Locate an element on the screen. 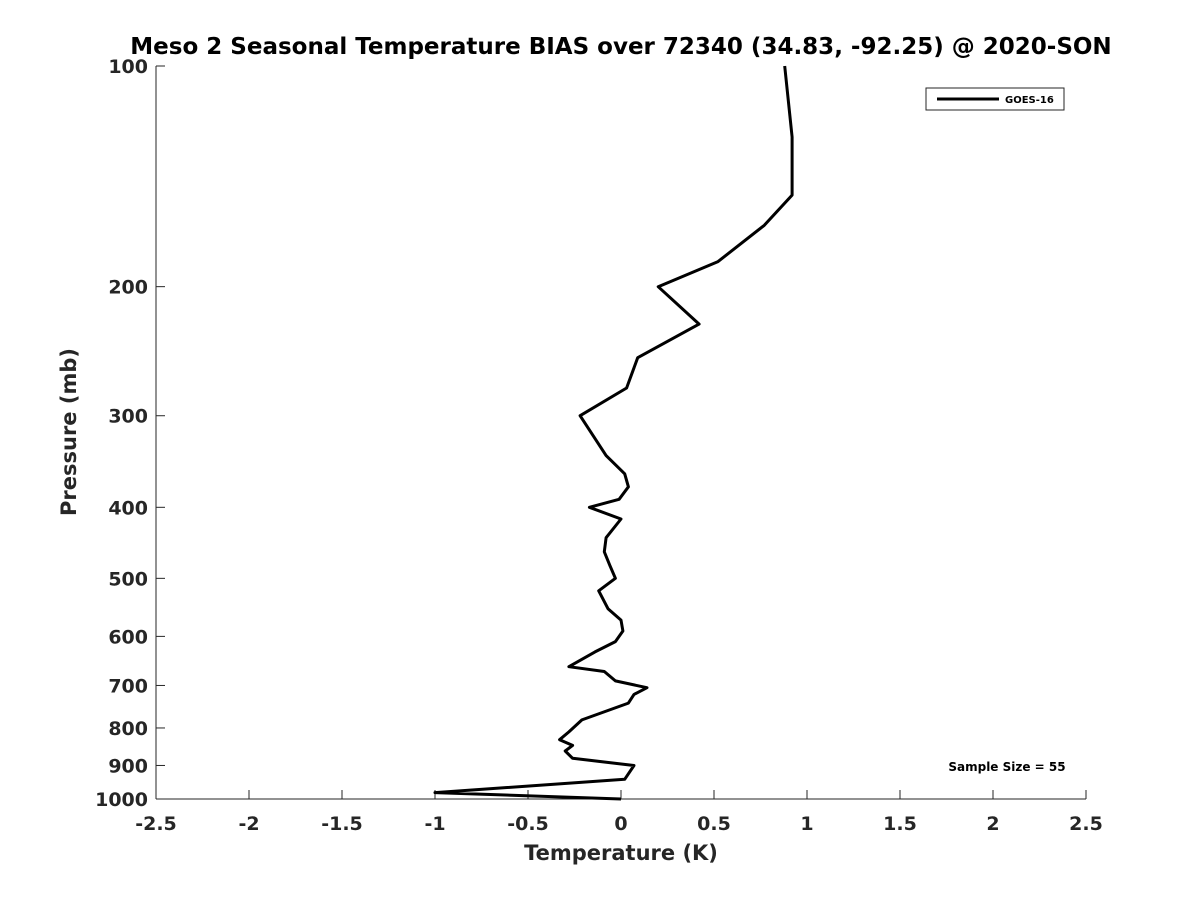  sample-size-annotation: Sample Size = 55 is located at coordinates (1006, 767).